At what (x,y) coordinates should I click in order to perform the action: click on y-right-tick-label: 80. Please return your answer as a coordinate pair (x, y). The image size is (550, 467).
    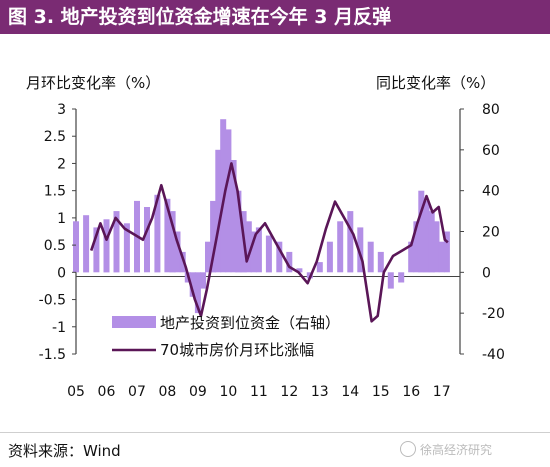
    Looking at the image, I should click on (491, 110).